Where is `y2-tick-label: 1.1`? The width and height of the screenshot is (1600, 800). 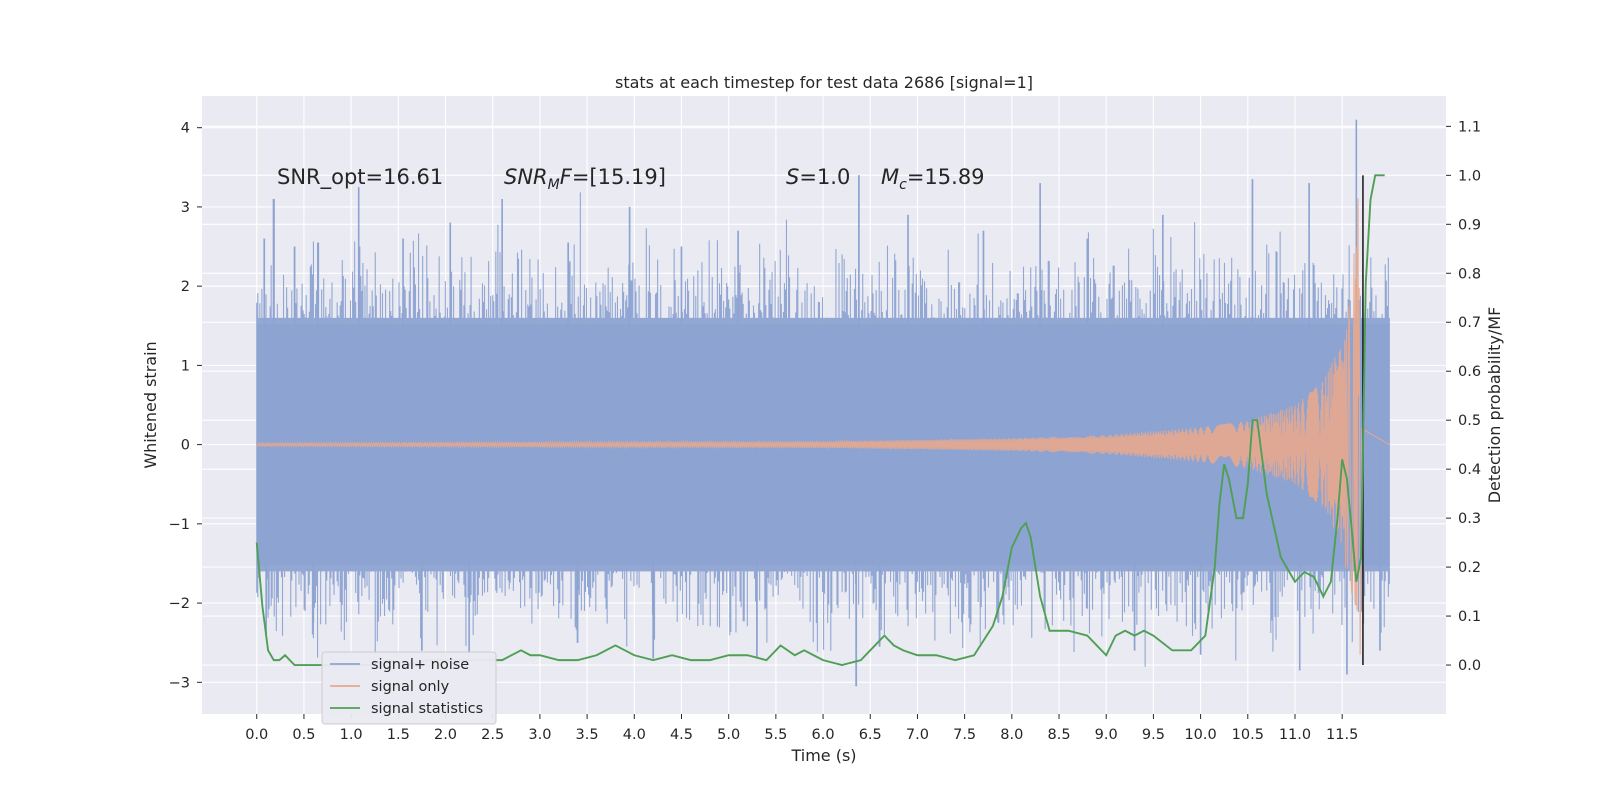 y2-tick-label: 1.1 is located at coordinates (1469, 127).